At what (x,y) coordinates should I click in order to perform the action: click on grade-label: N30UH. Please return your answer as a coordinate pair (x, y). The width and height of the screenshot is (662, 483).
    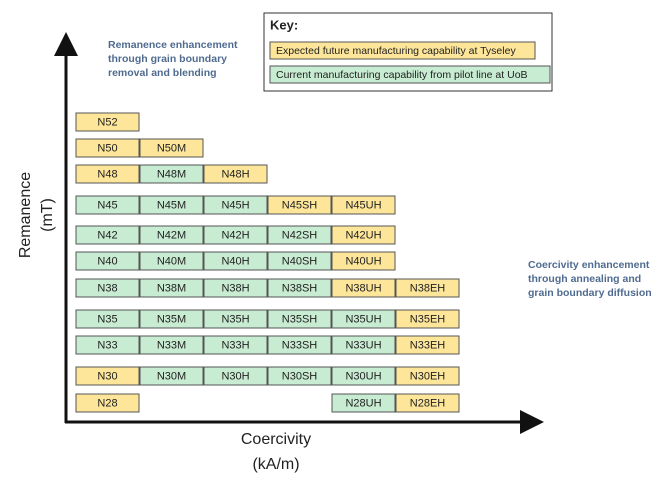
    Looking at the image, I should click on (363, 376).